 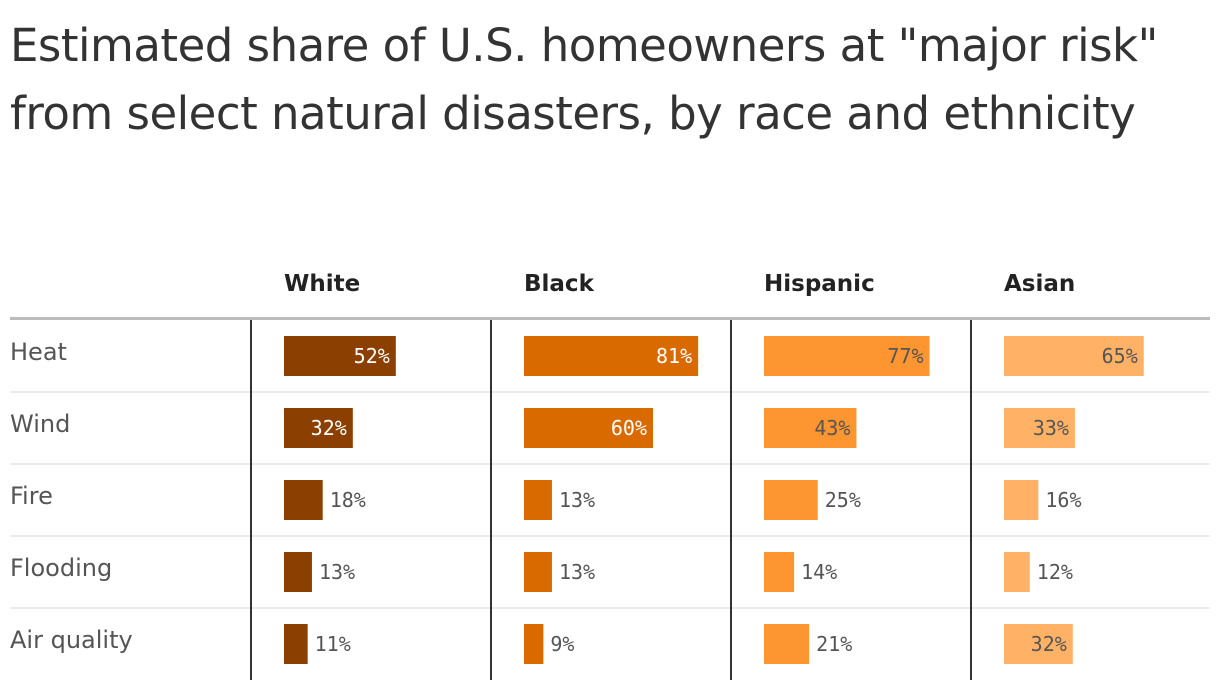 What do you see at coordinates (372, 356) in the screenshot?
I see `data-label: 52%` at bounding box center [372, 356].